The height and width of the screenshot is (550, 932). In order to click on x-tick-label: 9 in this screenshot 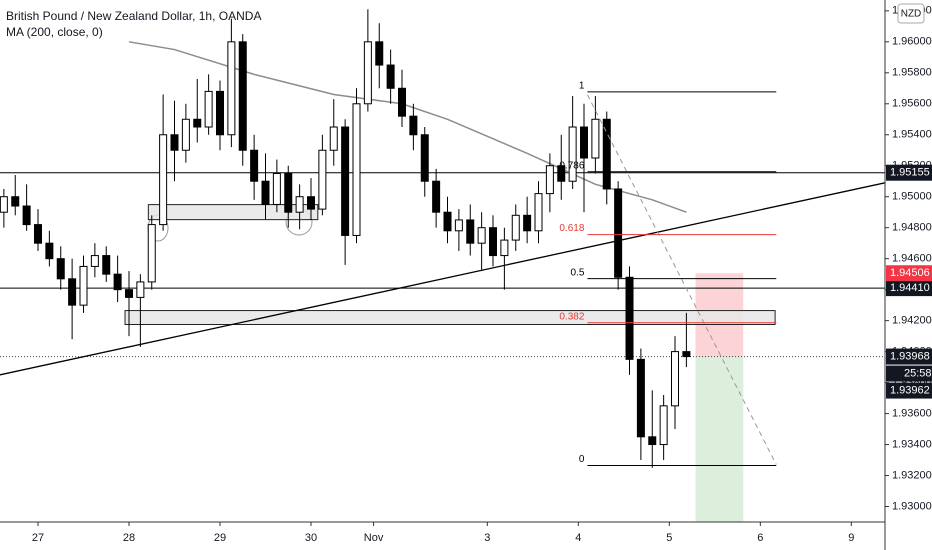, I will do `click(851, 538)`.